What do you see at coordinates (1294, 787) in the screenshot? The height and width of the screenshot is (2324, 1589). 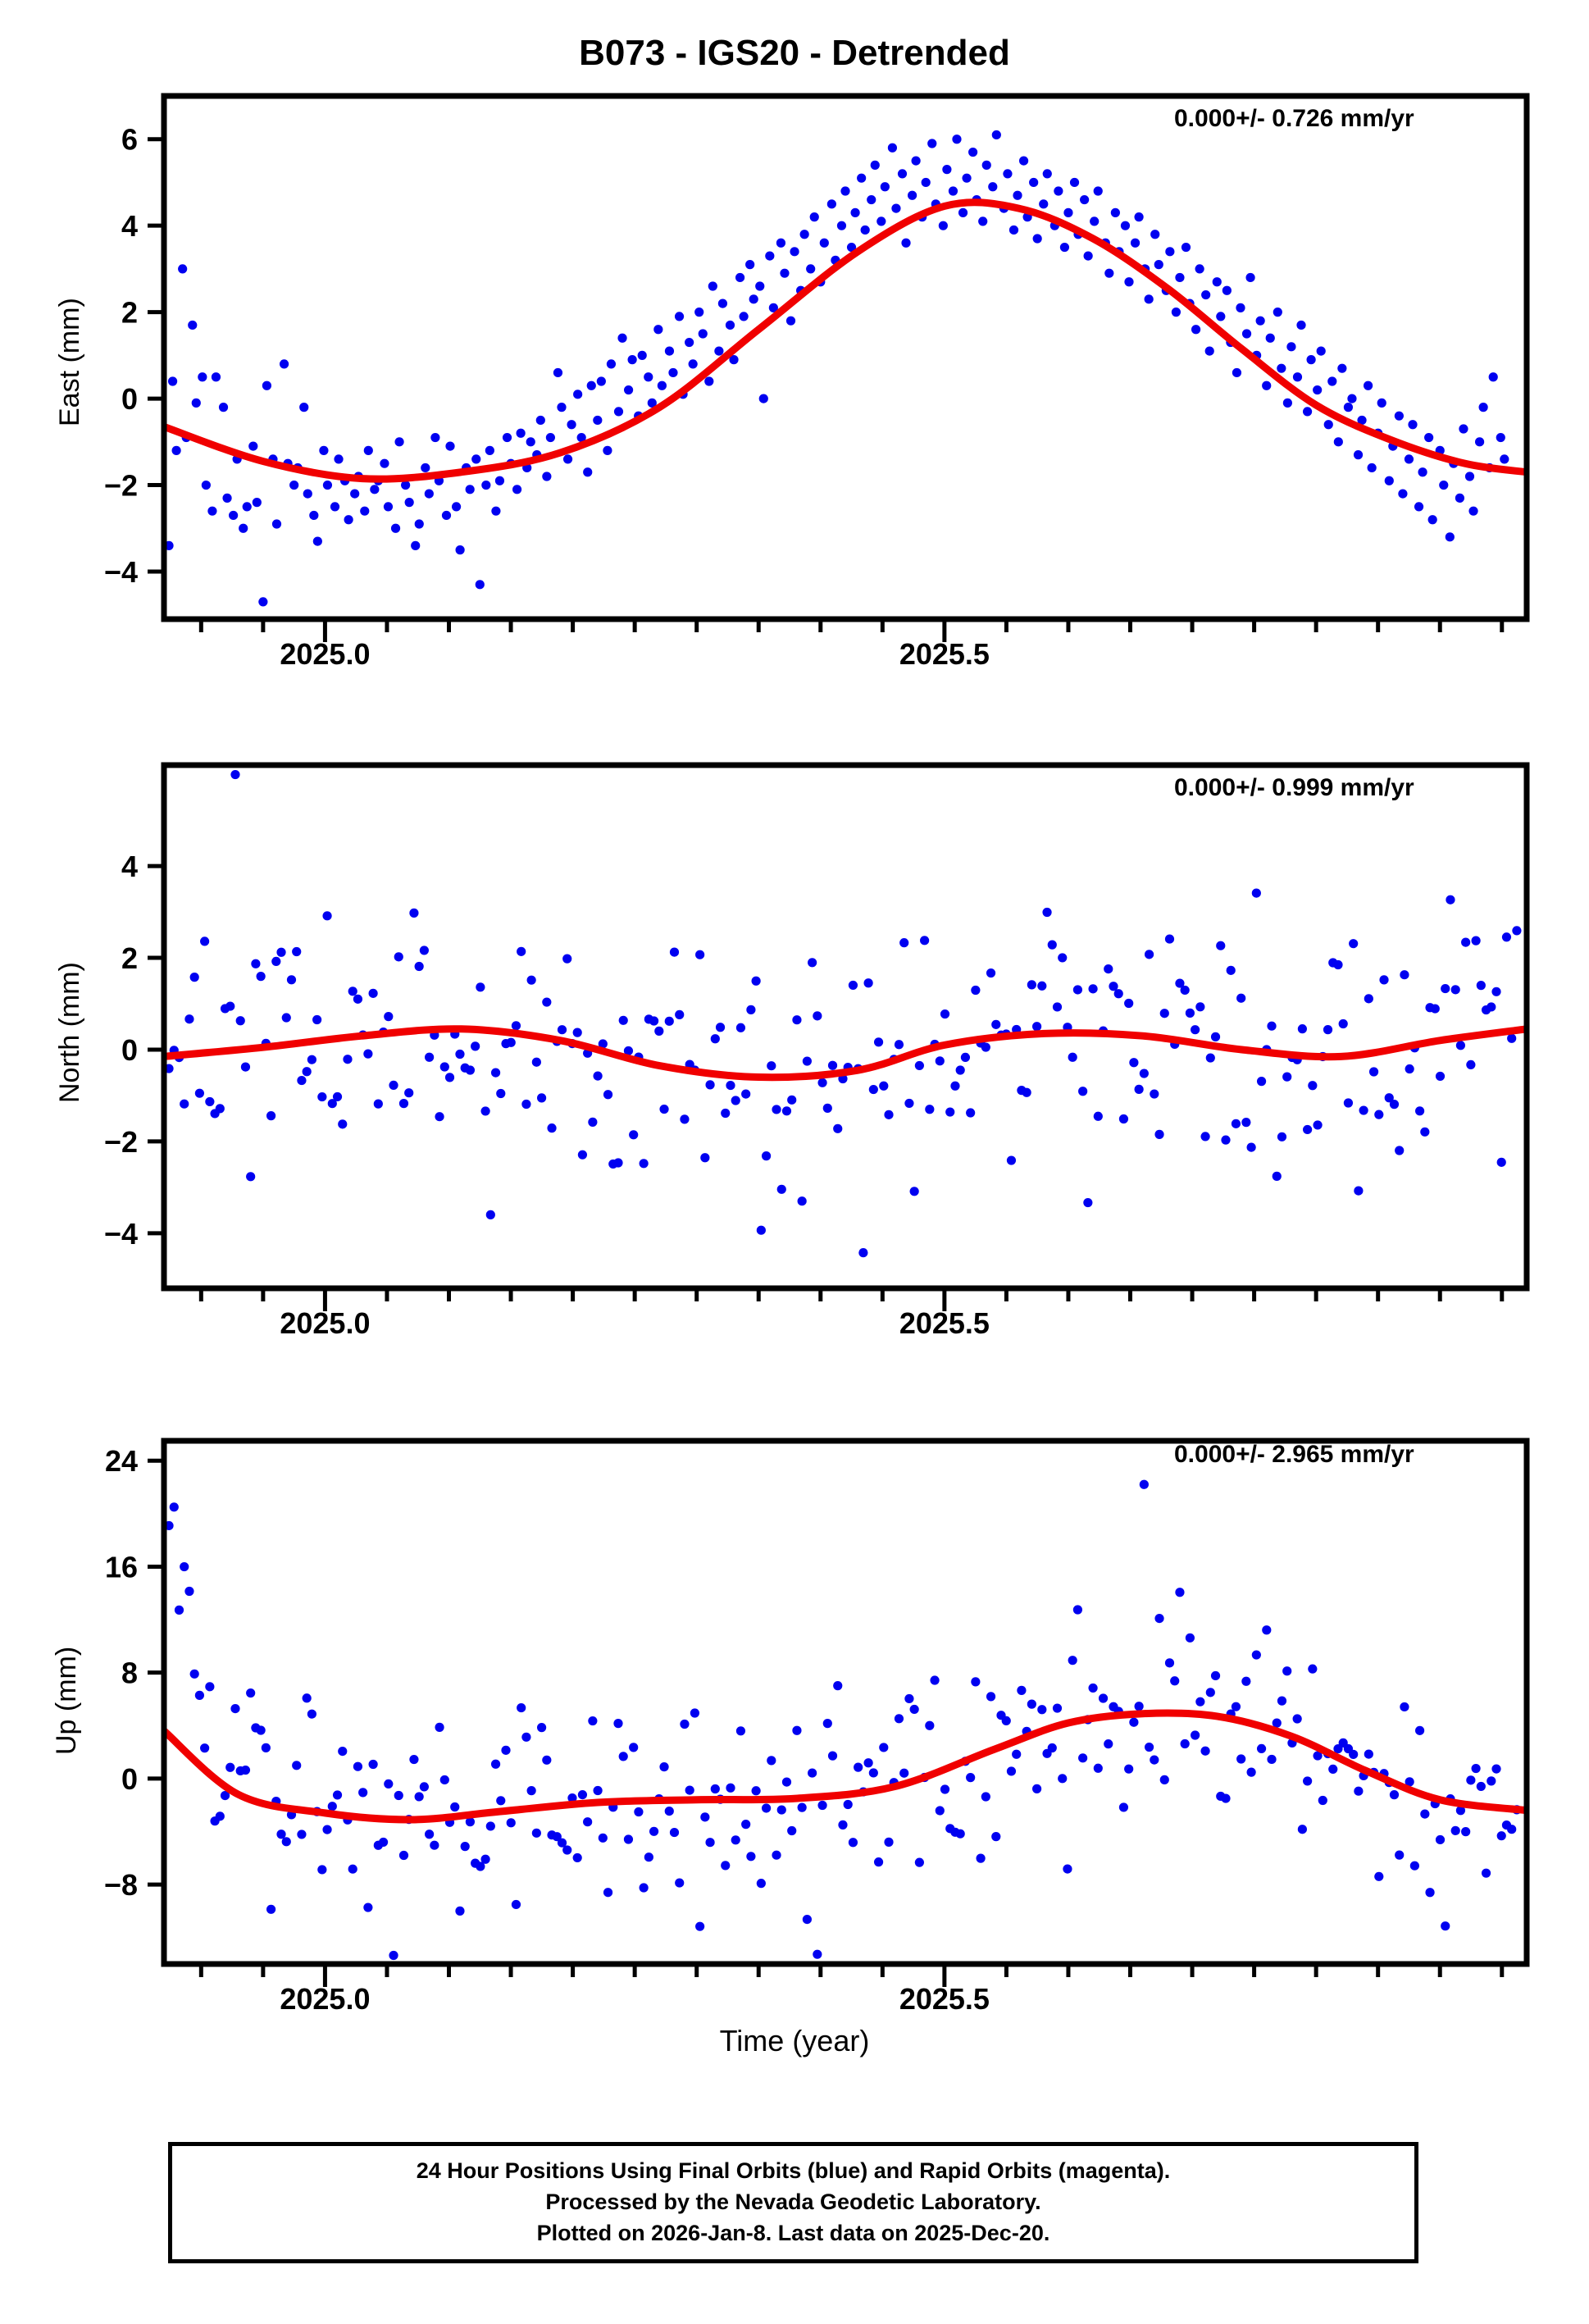 I see `rate-annotation-north: 0.000+/- 0.999 mm/yr` at bounding box center [1294, 787].